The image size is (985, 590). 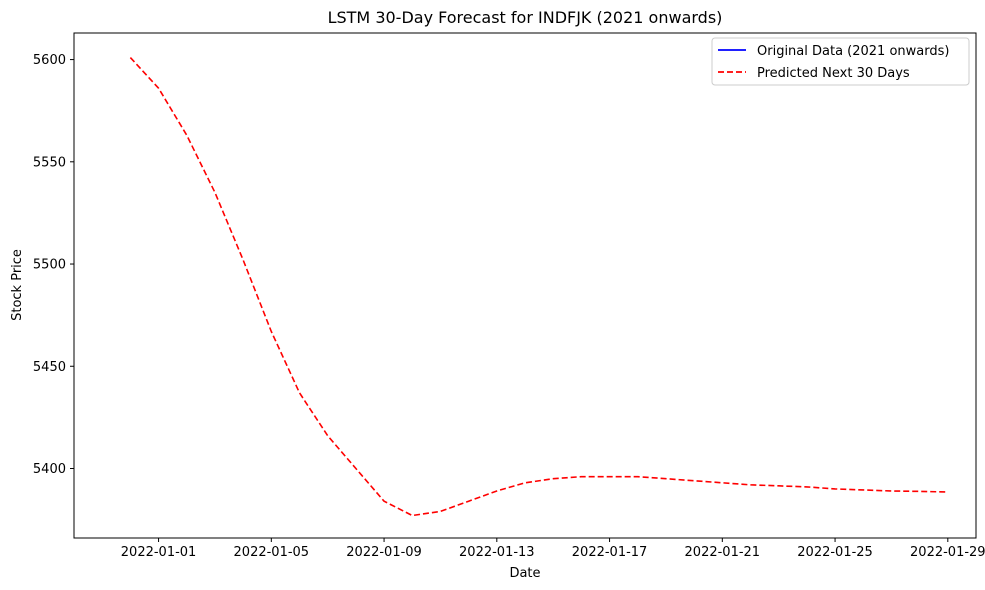 I want to click on legend-box, so click(x=840, y=61).